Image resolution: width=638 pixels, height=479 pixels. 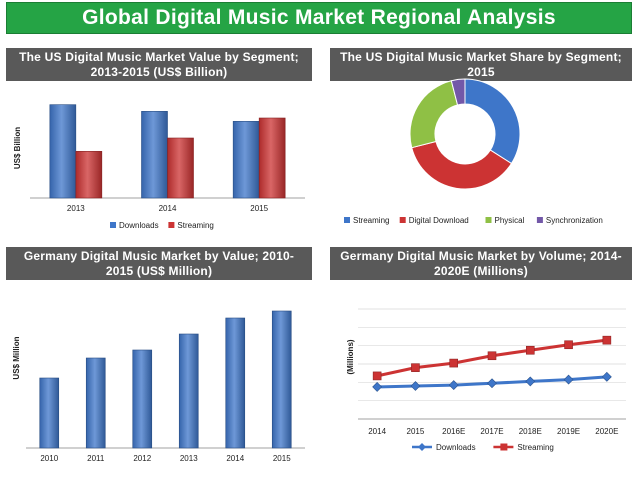 I want to click on bar-streaming-2013, so click(x=89, y=175).